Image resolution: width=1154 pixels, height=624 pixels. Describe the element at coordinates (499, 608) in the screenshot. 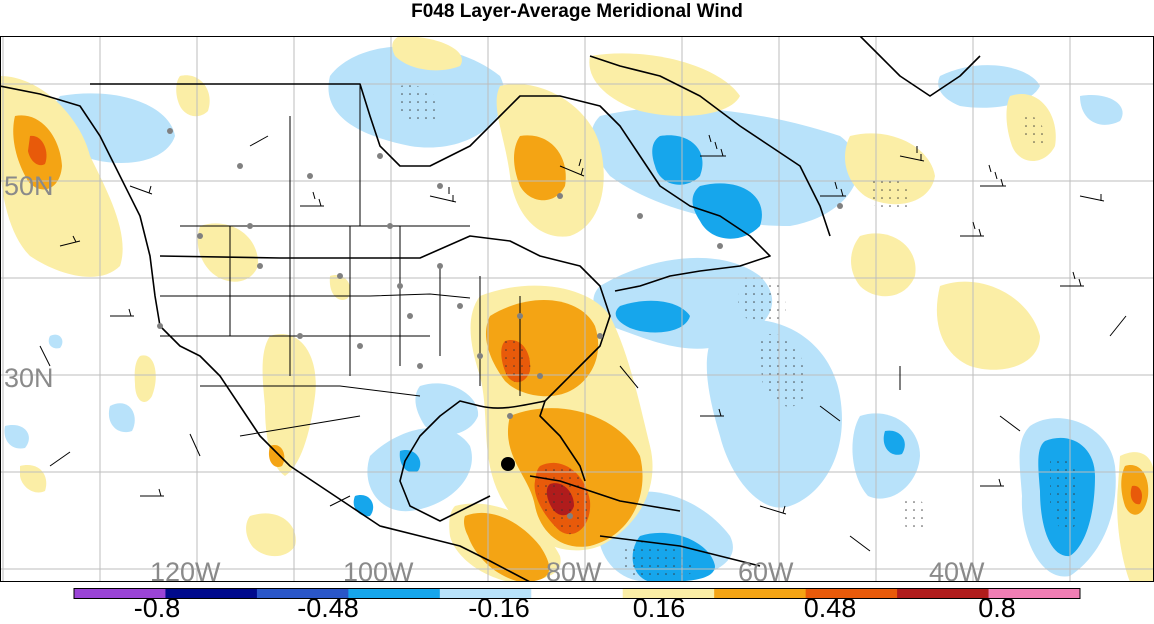

I see `colorbar-tick-label: -0.16` at that location.